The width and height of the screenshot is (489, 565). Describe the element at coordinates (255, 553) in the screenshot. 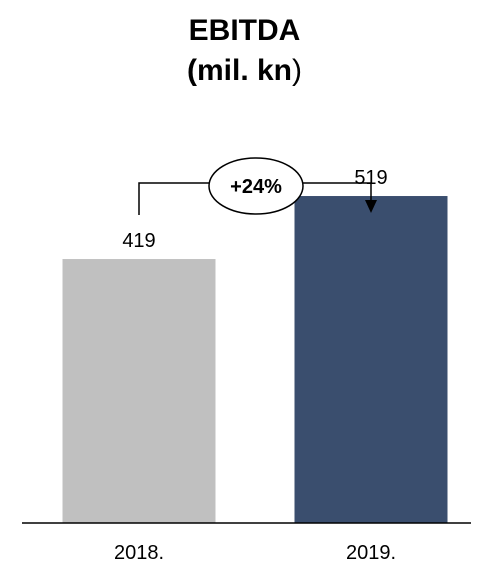

I see `x-tick-labels-group: 2018. 2019.` at that location.